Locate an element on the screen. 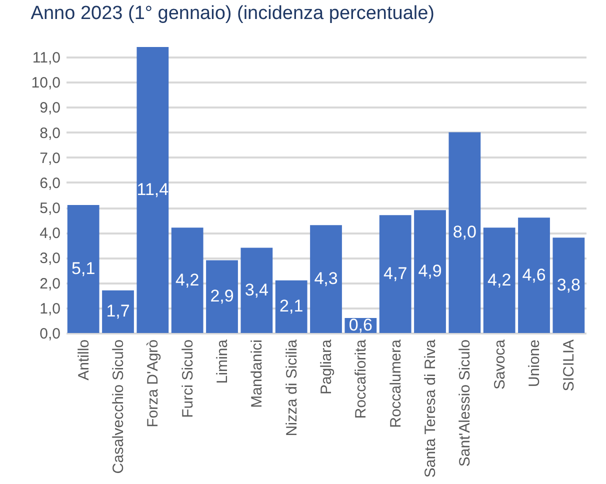  y-tick-label: 7,0 is located at coordinates (50, 158).